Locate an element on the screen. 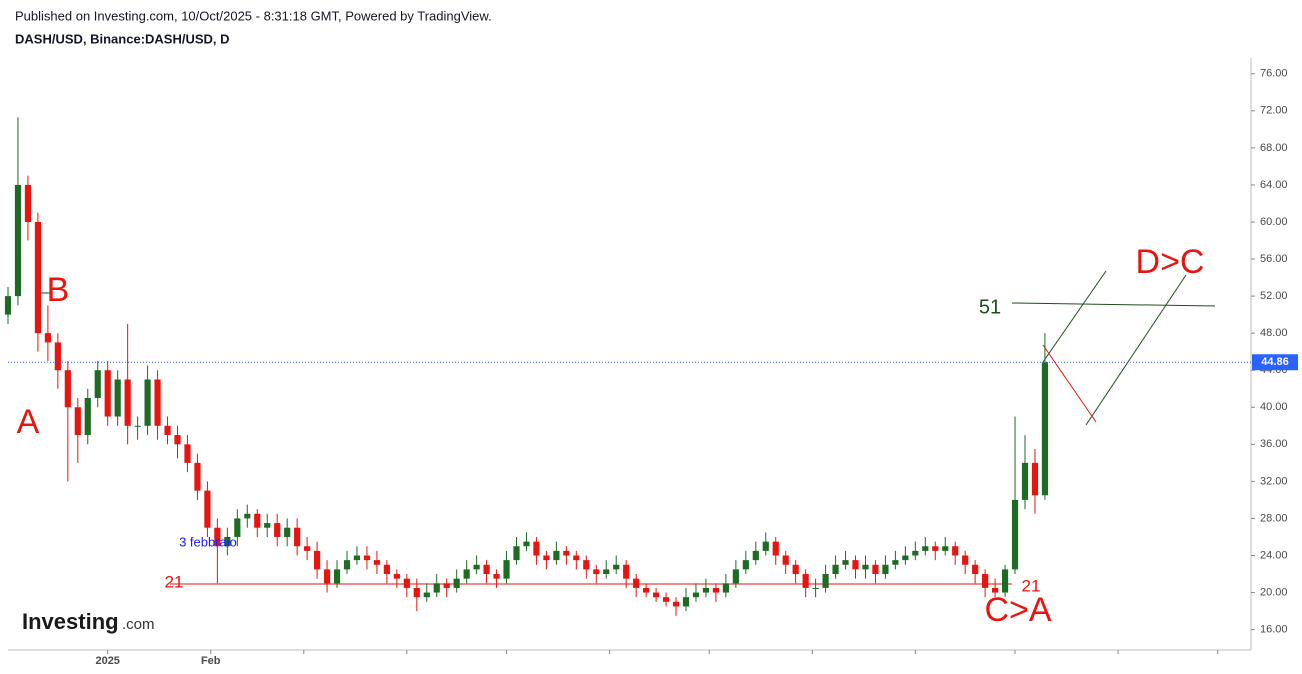 This screenshot has height=674, width=1302. annotation: C>A is located at coordinates (1017, 610).